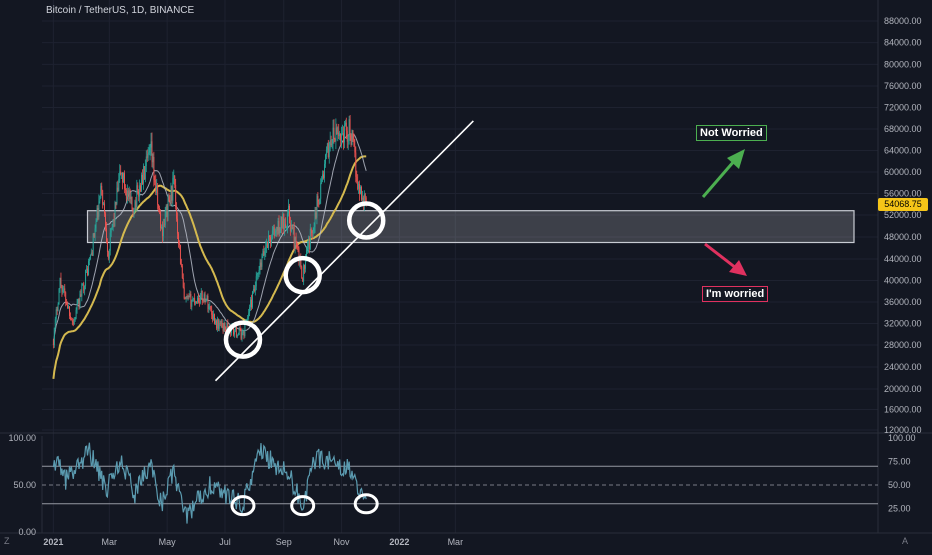 This screenshot has width=932, height=555. I want to click on price-axis-label: 44000.00, so click(903, 259).